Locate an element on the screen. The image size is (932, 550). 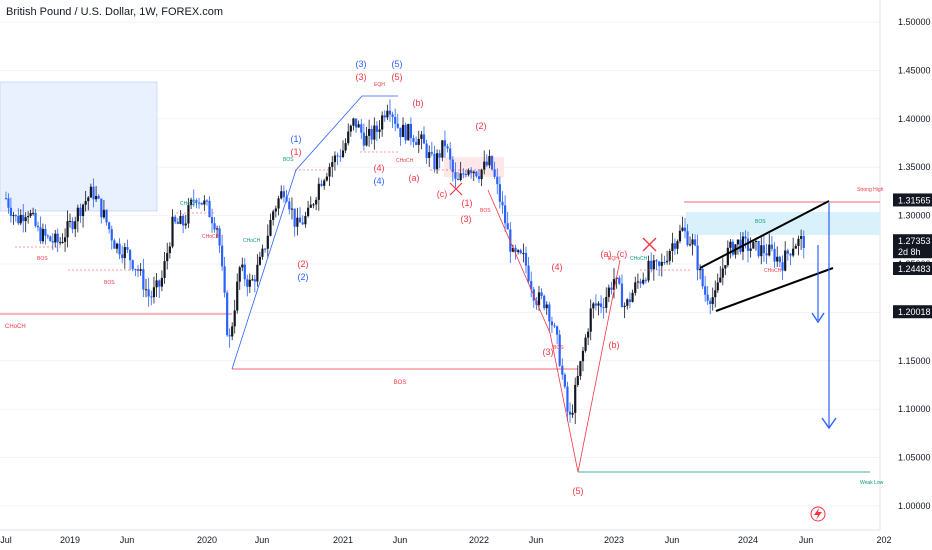
label-bos-5: BOS is located at coordinates (558, 348).